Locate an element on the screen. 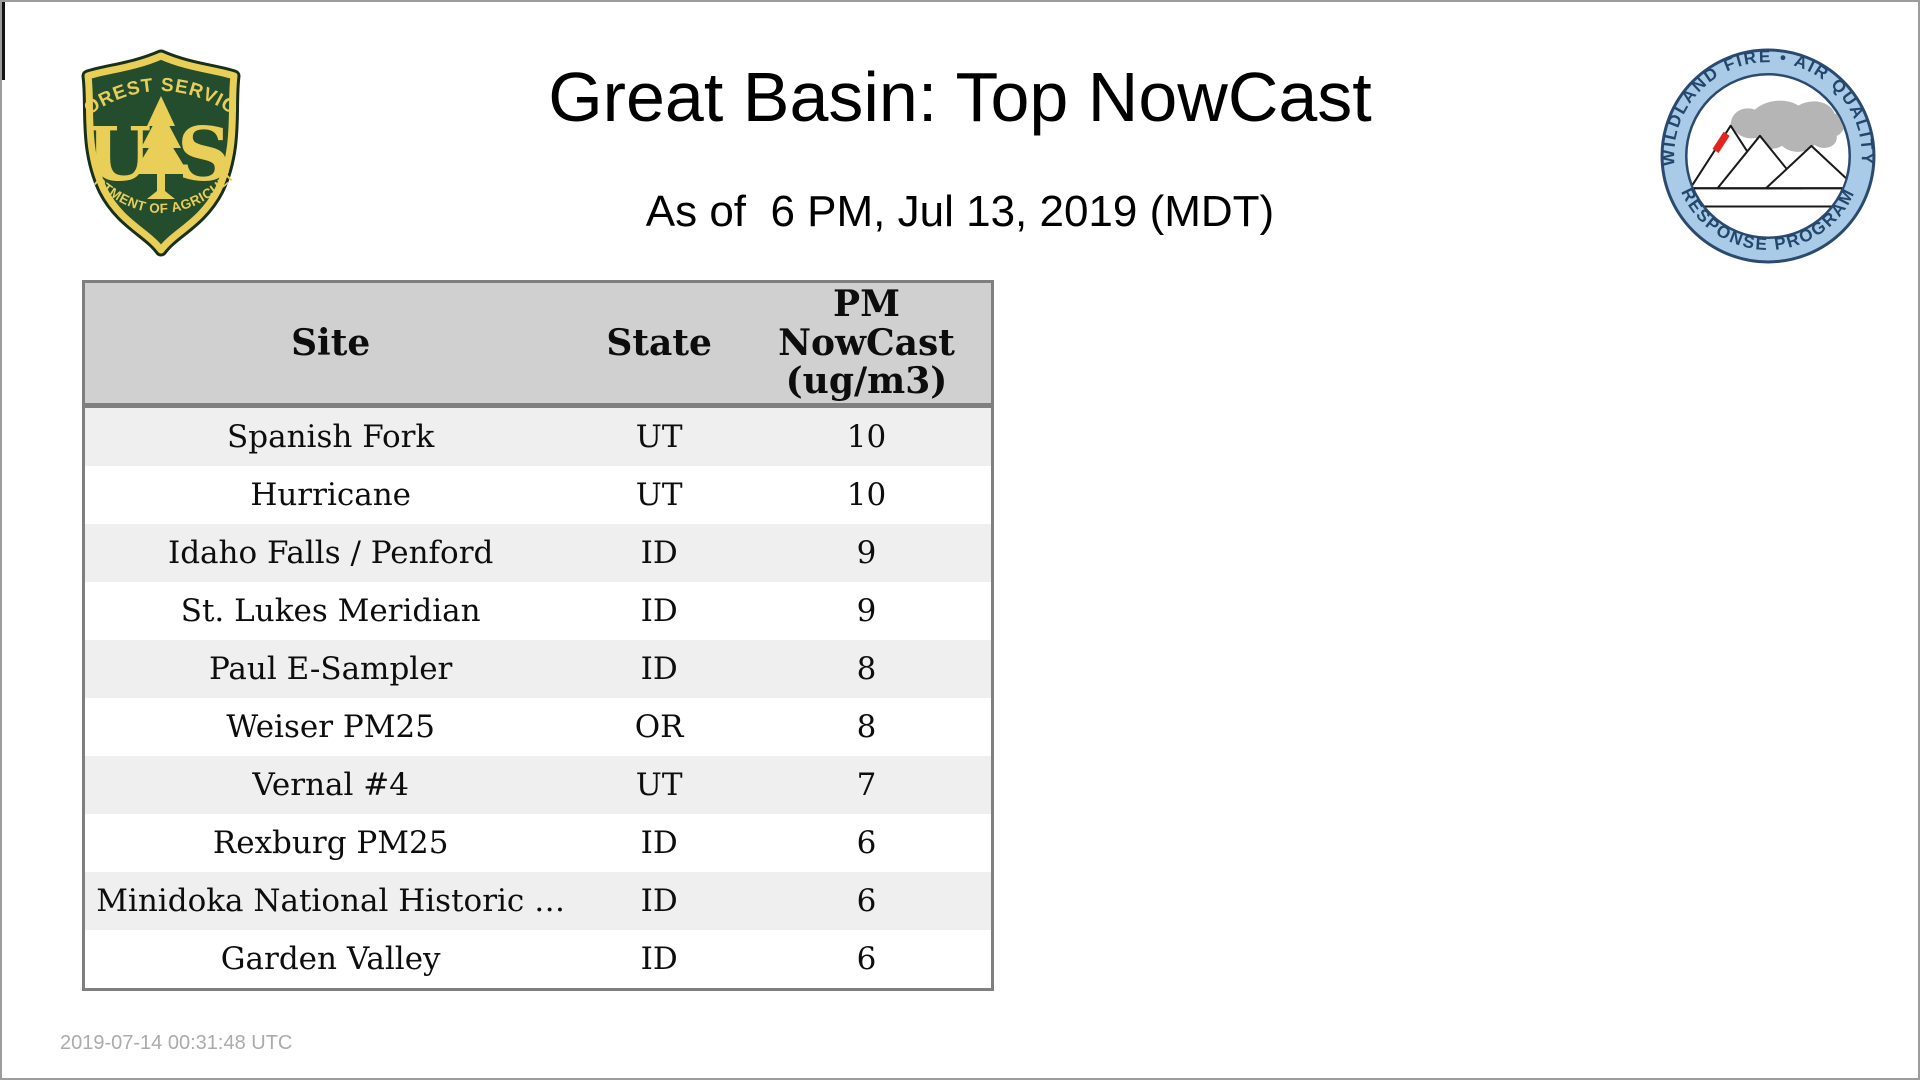 This screenshot has width=1920, height=1080. mountains-icon is located at coordinates (1769, 157).